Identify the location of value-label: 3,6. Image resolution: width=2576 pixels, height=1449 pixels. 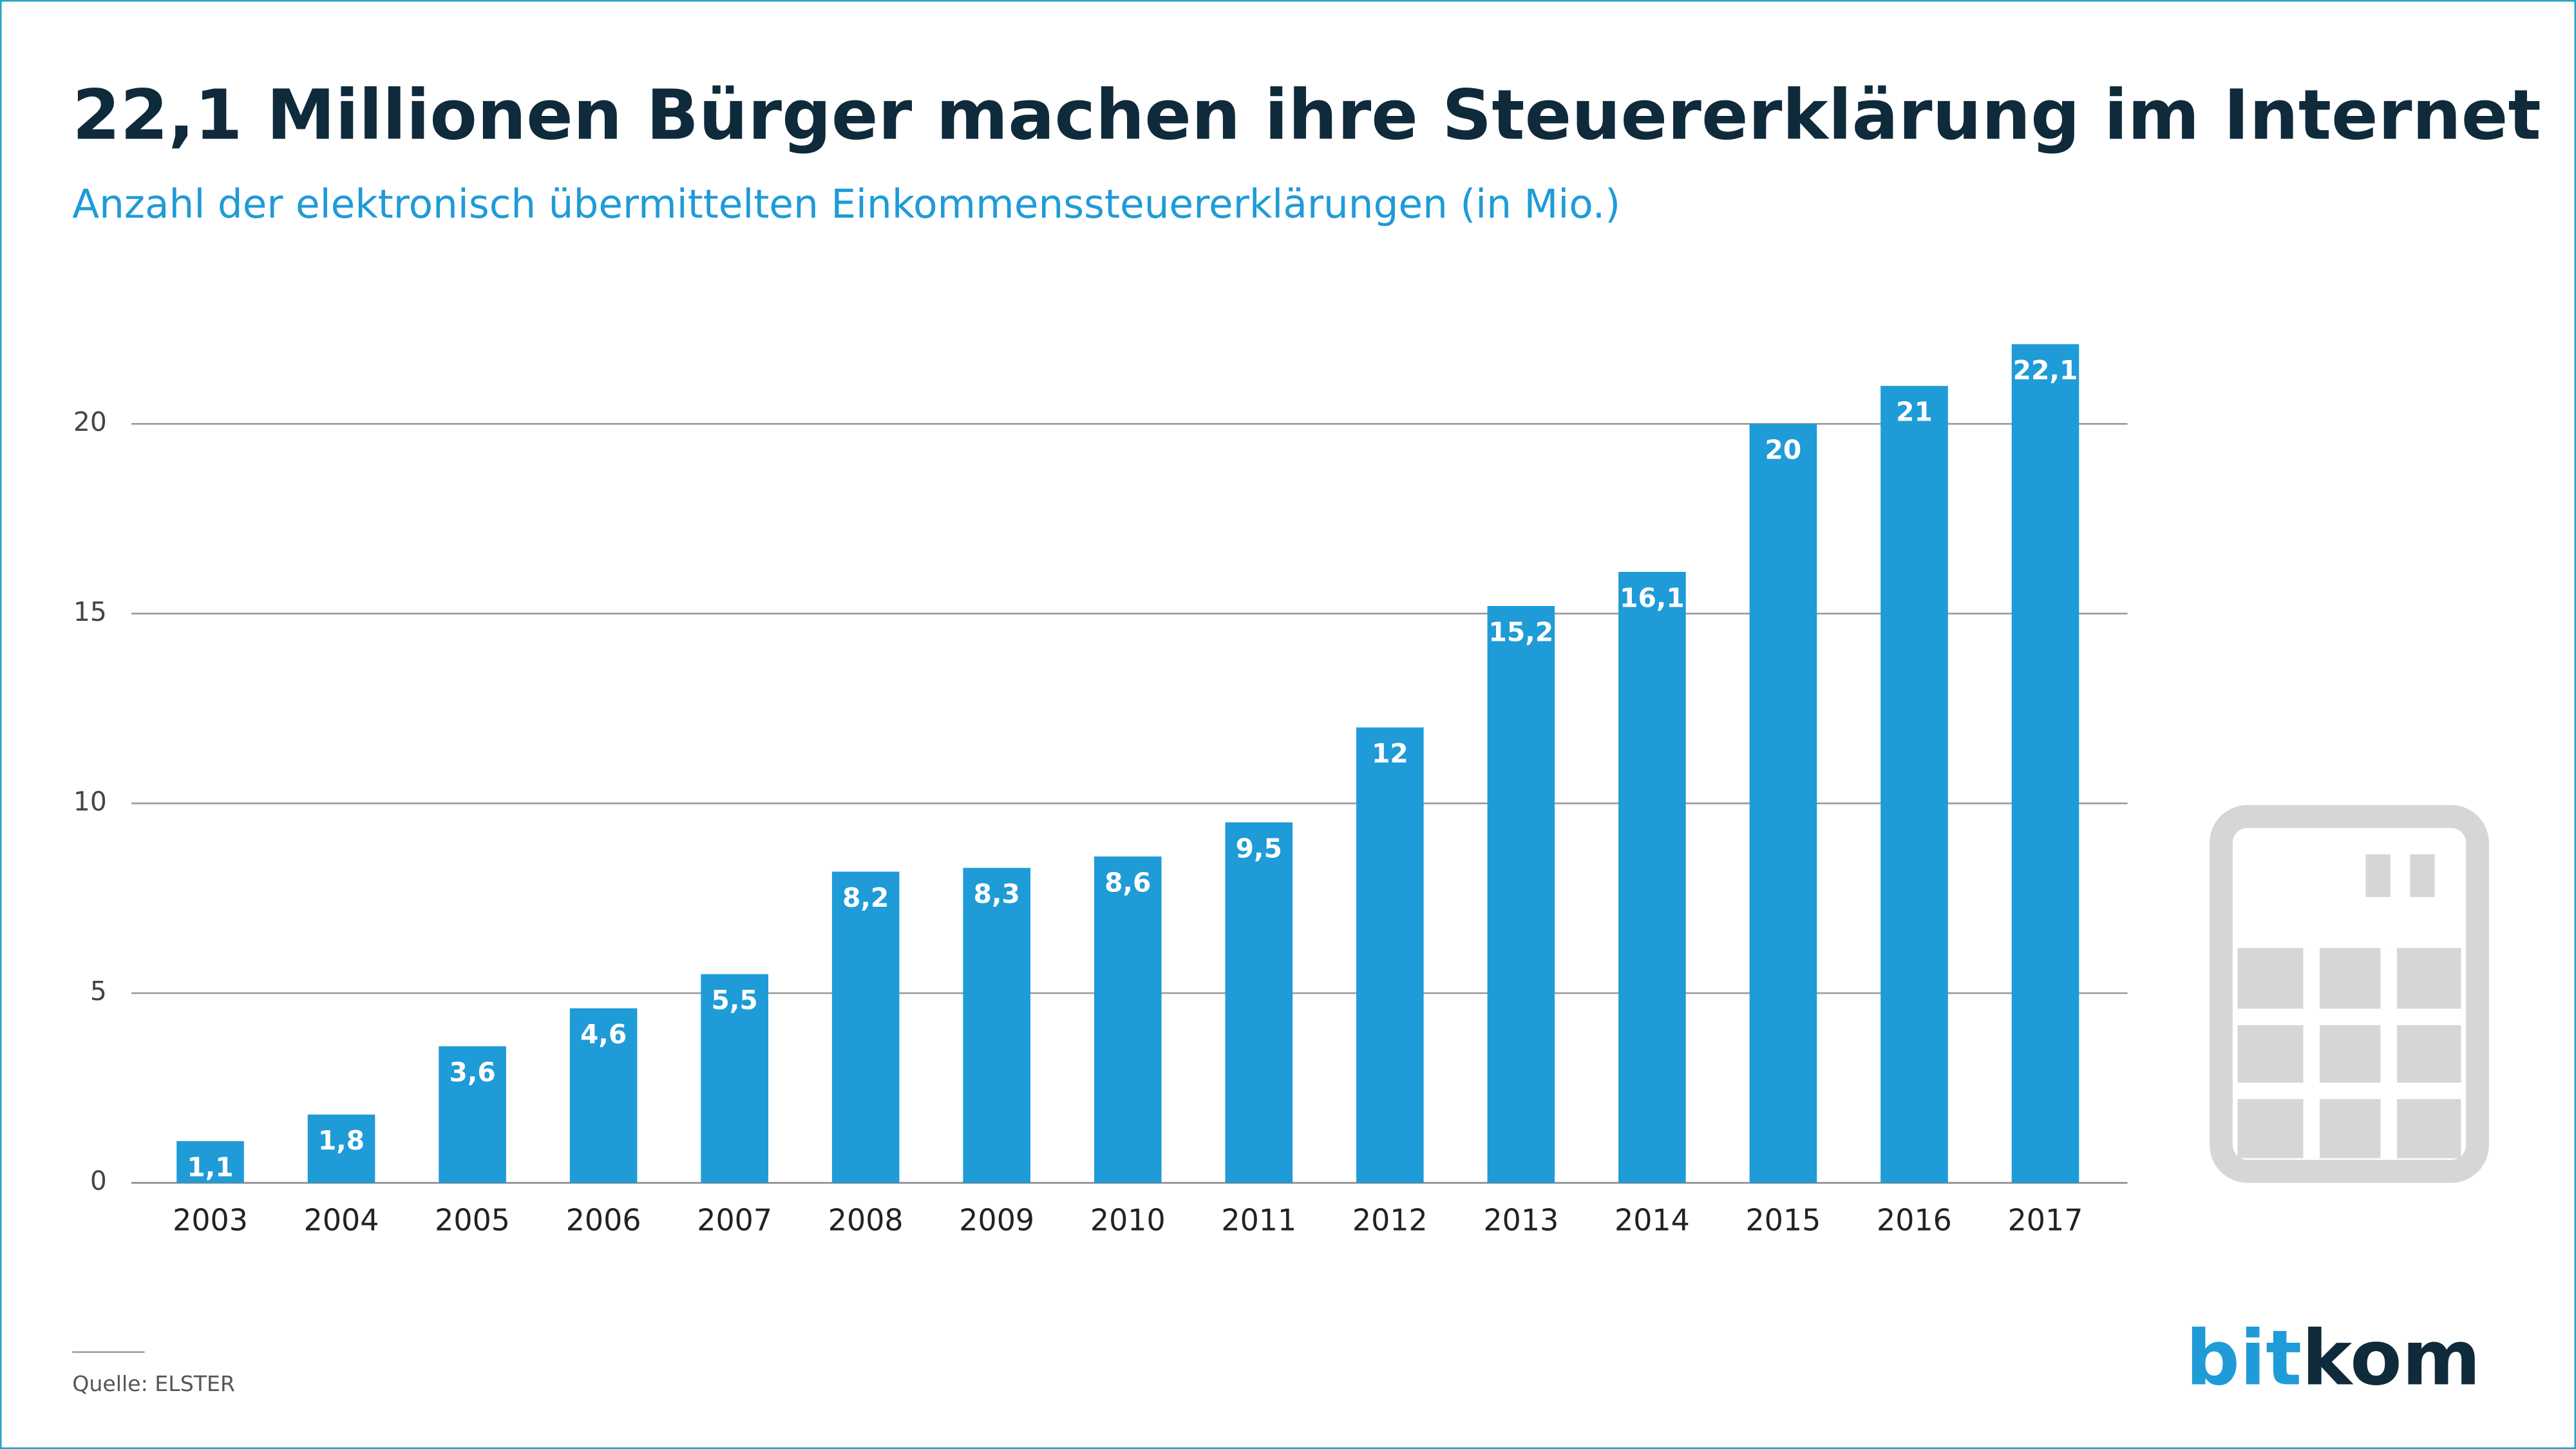
(472, 1072).